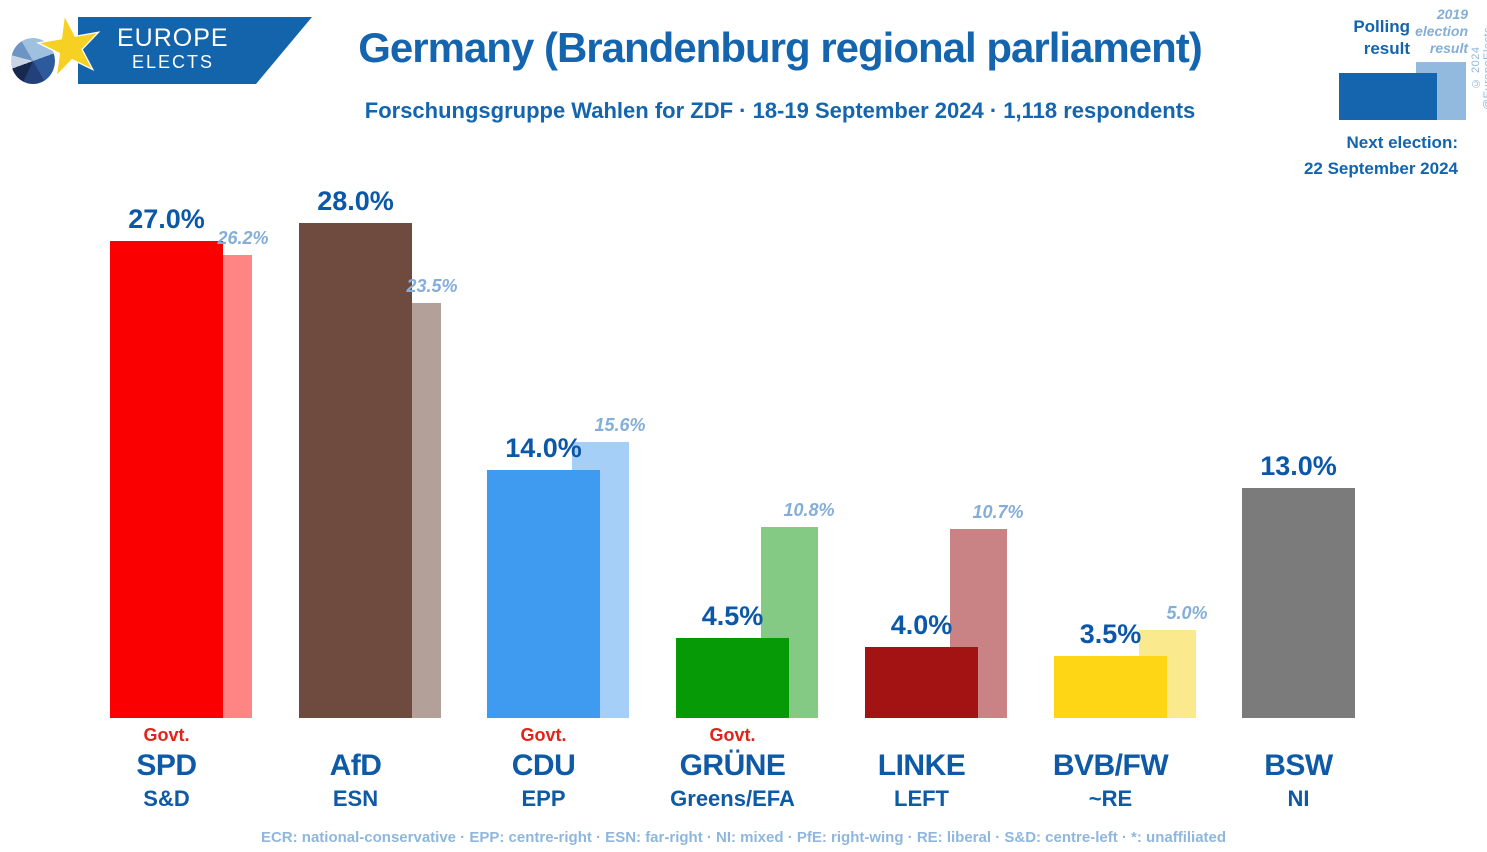  What do you see at coordinates (1187, 612) in the screenshot?
I see `value-2019-BVB/FW: 5.0%` at bounding box center [1187, 612].